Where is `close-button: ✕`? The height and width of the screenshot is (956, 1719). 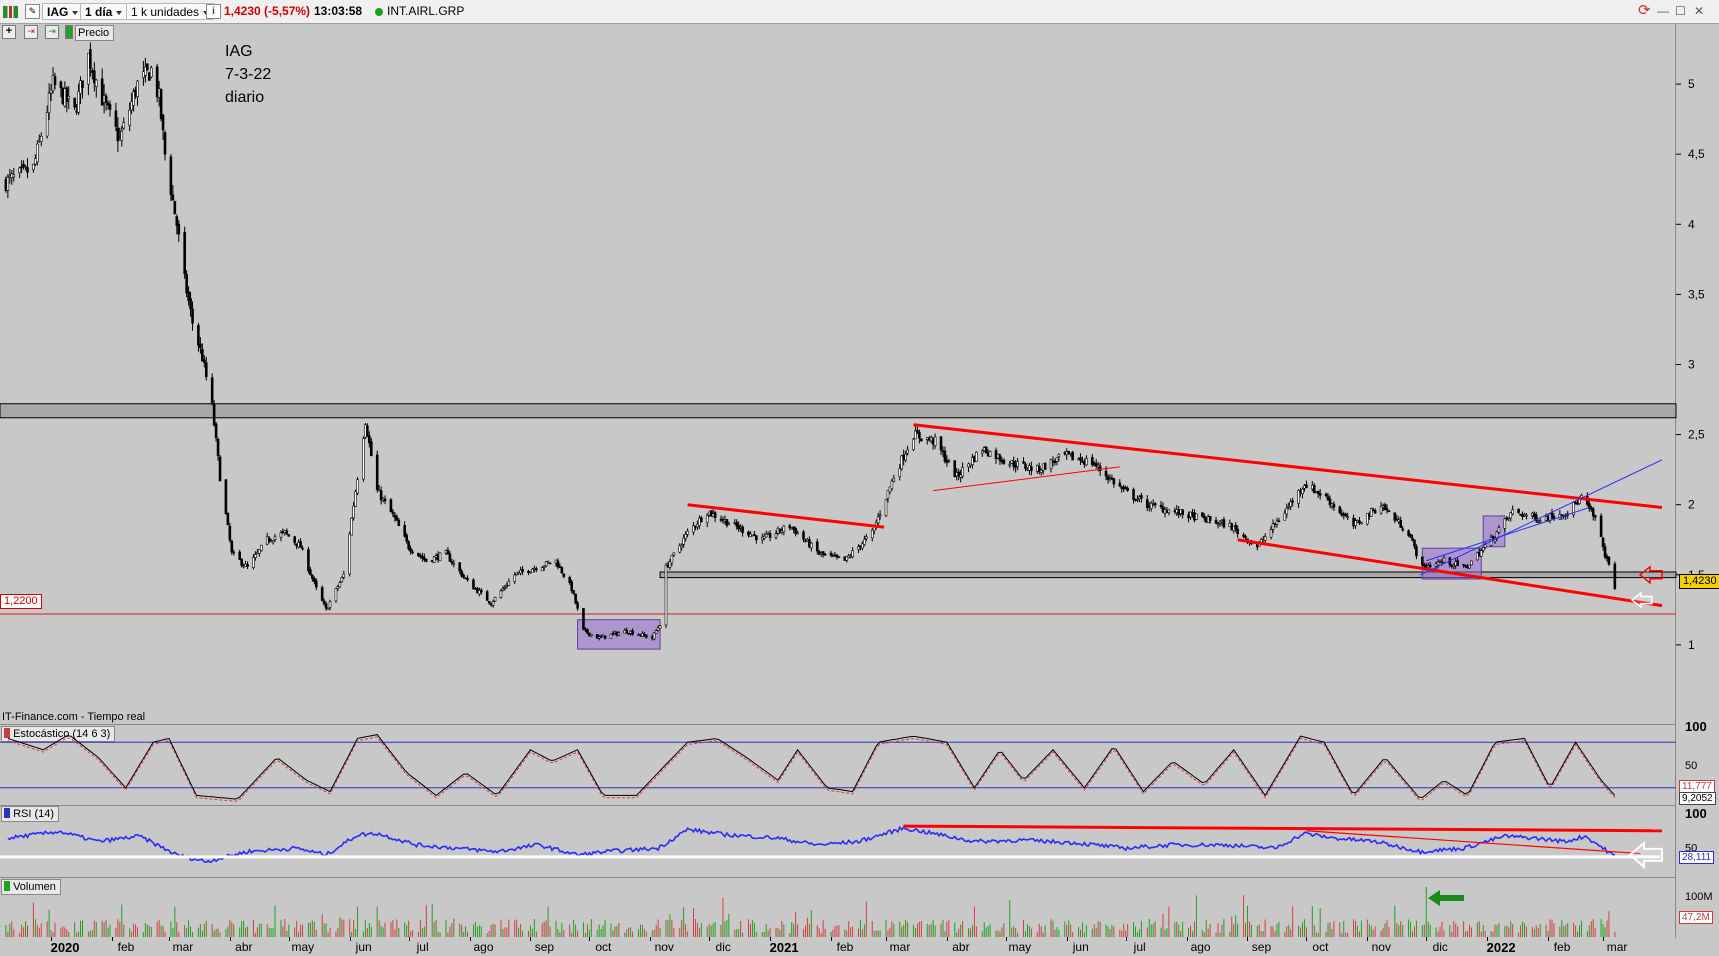
close-button: ✕ is located at coordinates (1699, 11).